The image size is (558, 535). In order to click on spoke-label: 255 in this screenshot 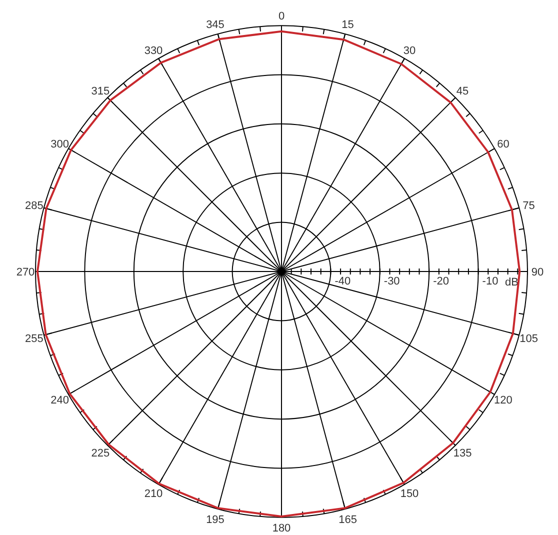, I will do `click(34, 338)`.